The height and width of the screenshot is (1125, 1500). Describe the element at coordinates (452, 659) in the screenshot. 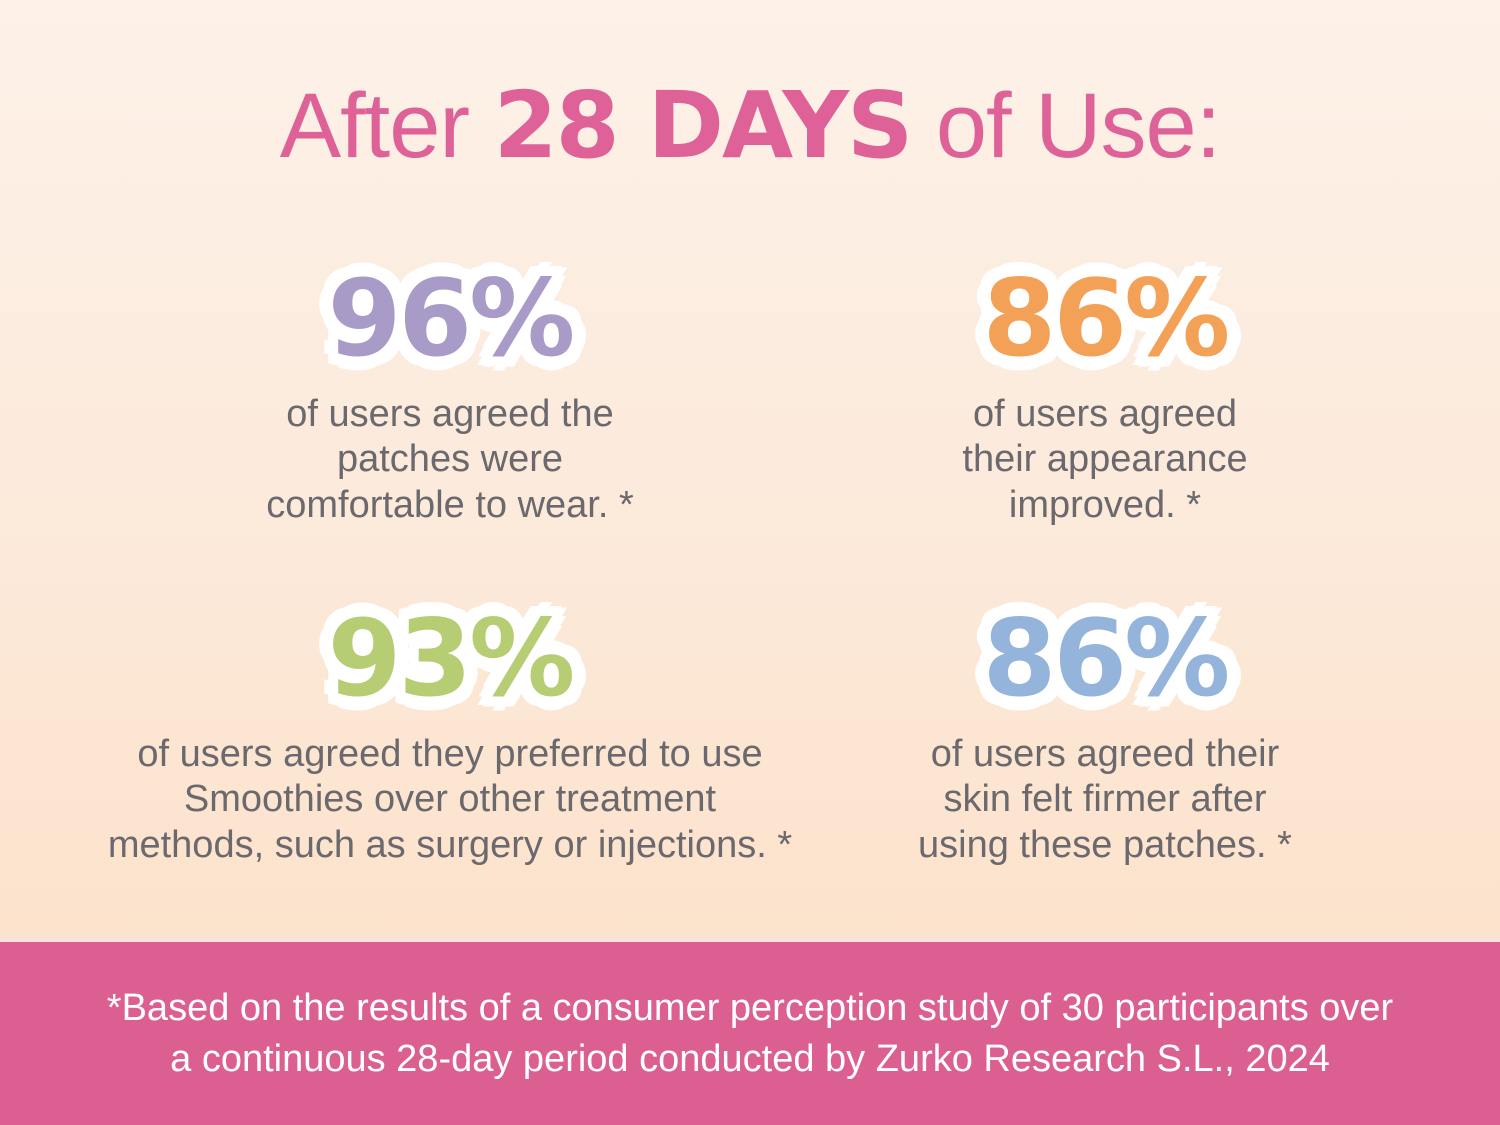

I see `stat-value: 93%` at that location.